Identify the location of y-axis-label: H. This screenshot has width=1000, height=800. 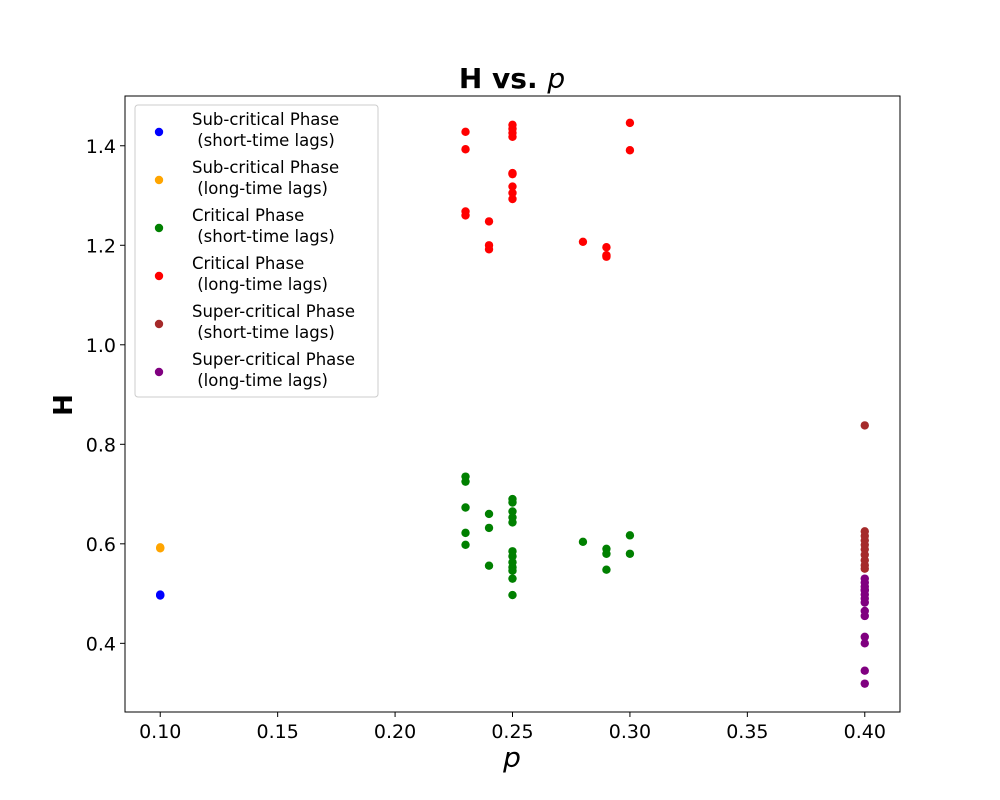
(64, 405).